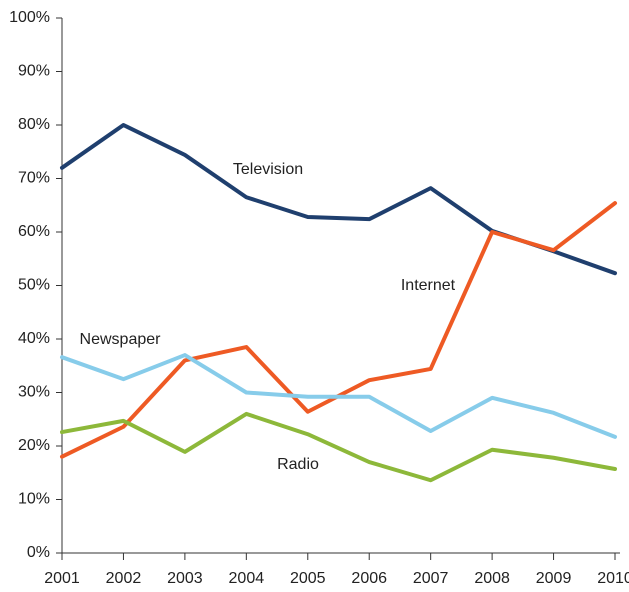 The width and height of the screenshot is (629, 592). What do you see at coordinates (34, 392) in the screenshot?
I see `y-tick-label: 30%` at bounding box center [34, 392].